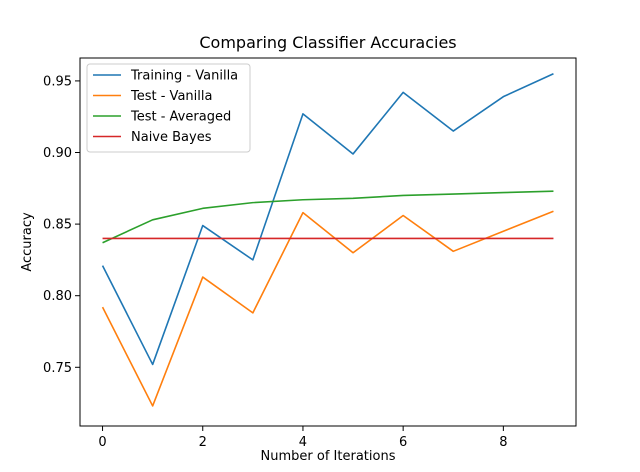 This screenshot has width=640, height=472. Describe the element at coordinates (203, 442) in the screenshot. I see `x-tick-label: 2` at that location.